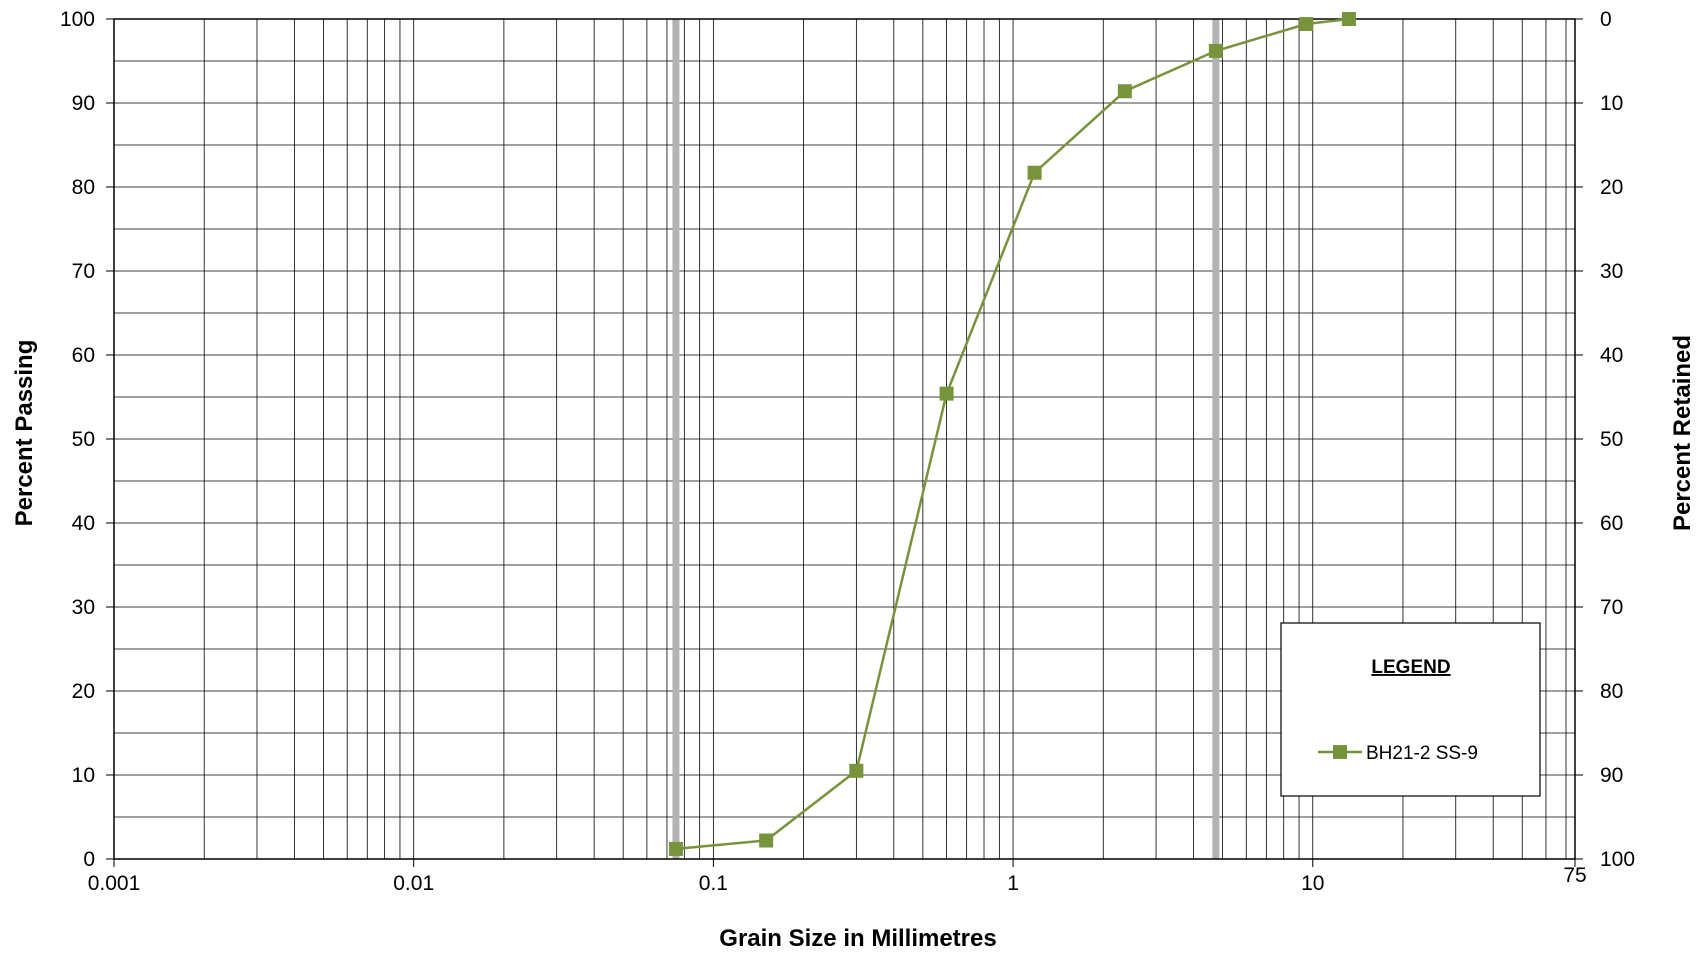 Image resolution: width=1705 pixels, height=958 pixels. I want to click on x-tick-label: 0.1, so click(713, 883).